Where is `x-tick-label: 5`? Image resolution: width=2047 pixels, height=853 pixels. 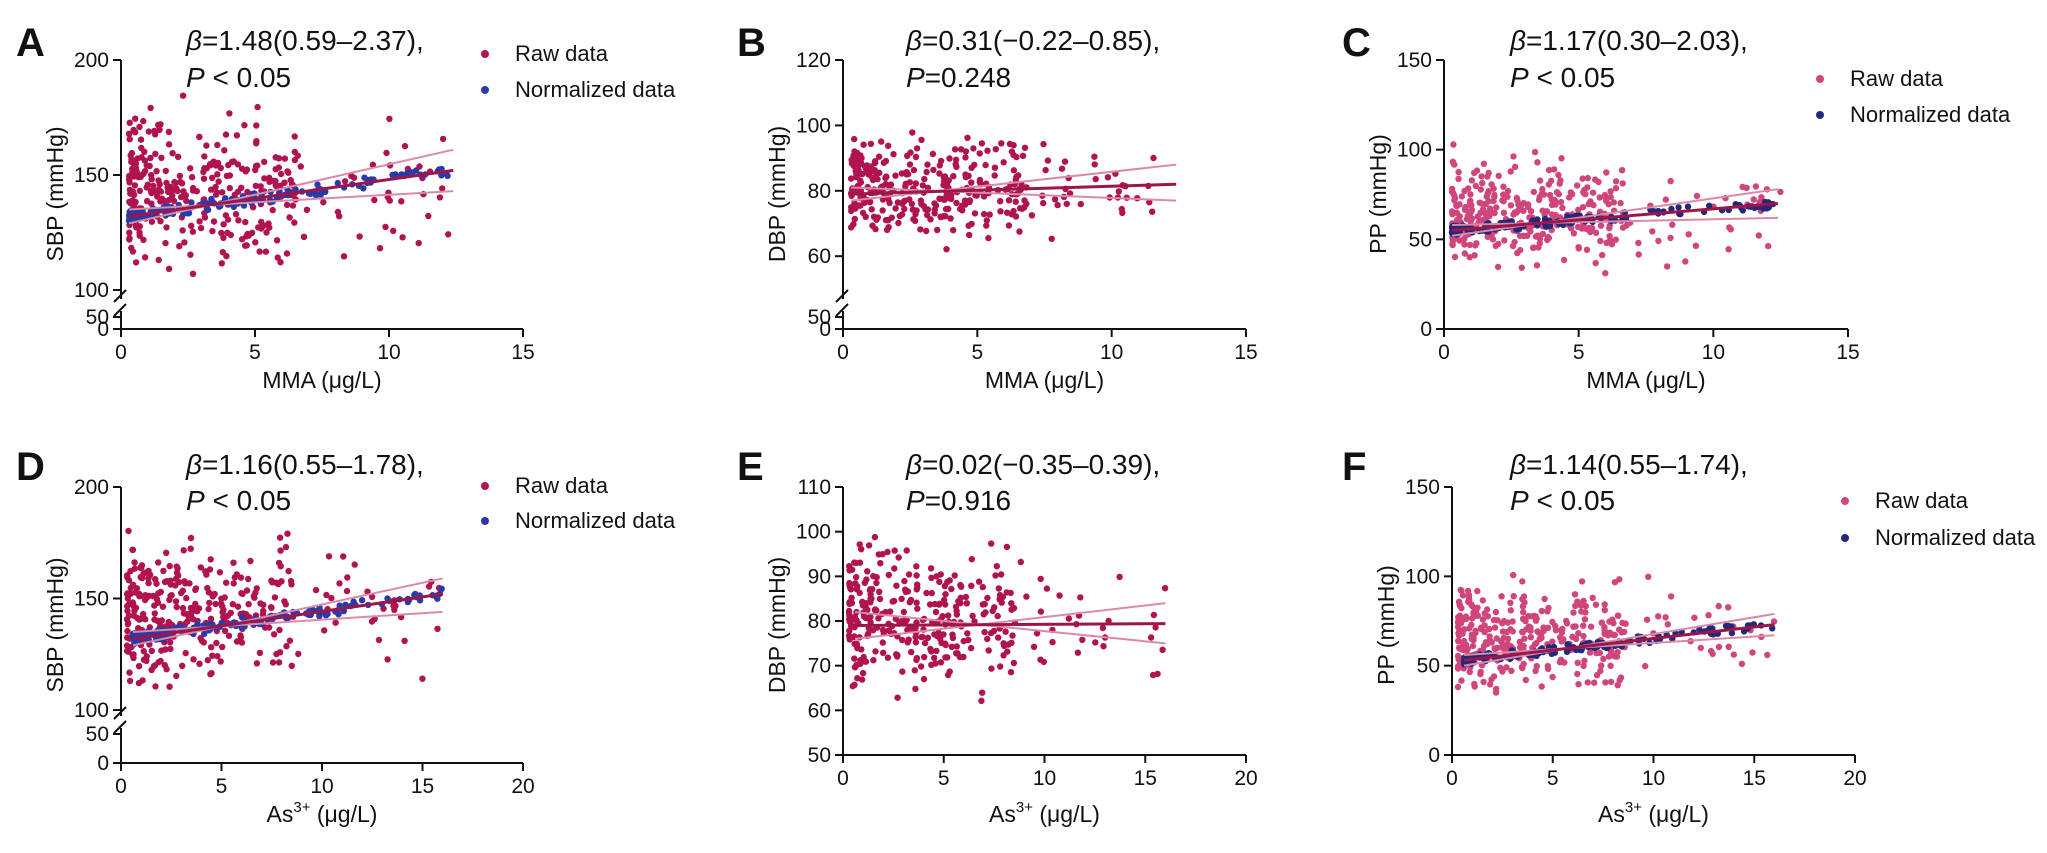
x-tick-label: 5 is located at coordinates (222, 786).